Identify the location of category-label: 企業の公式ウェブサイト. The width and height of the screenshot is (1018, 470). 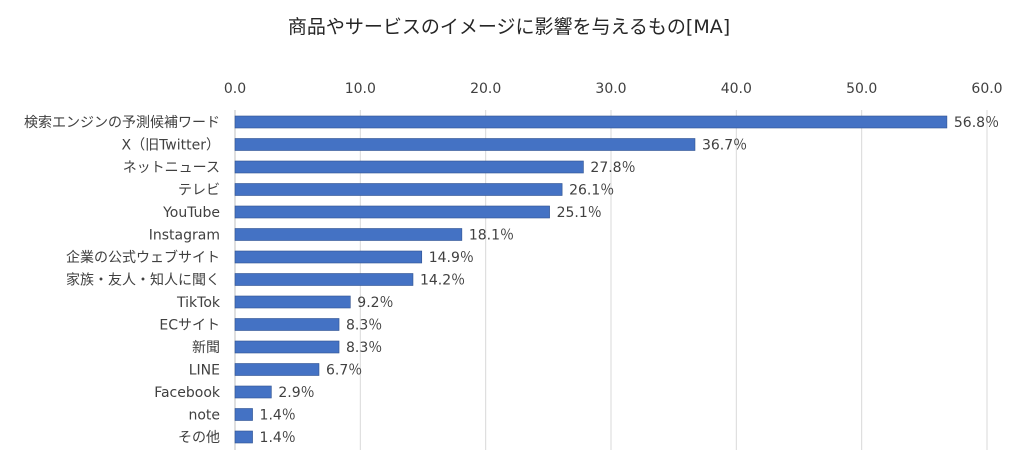
(143, 257).